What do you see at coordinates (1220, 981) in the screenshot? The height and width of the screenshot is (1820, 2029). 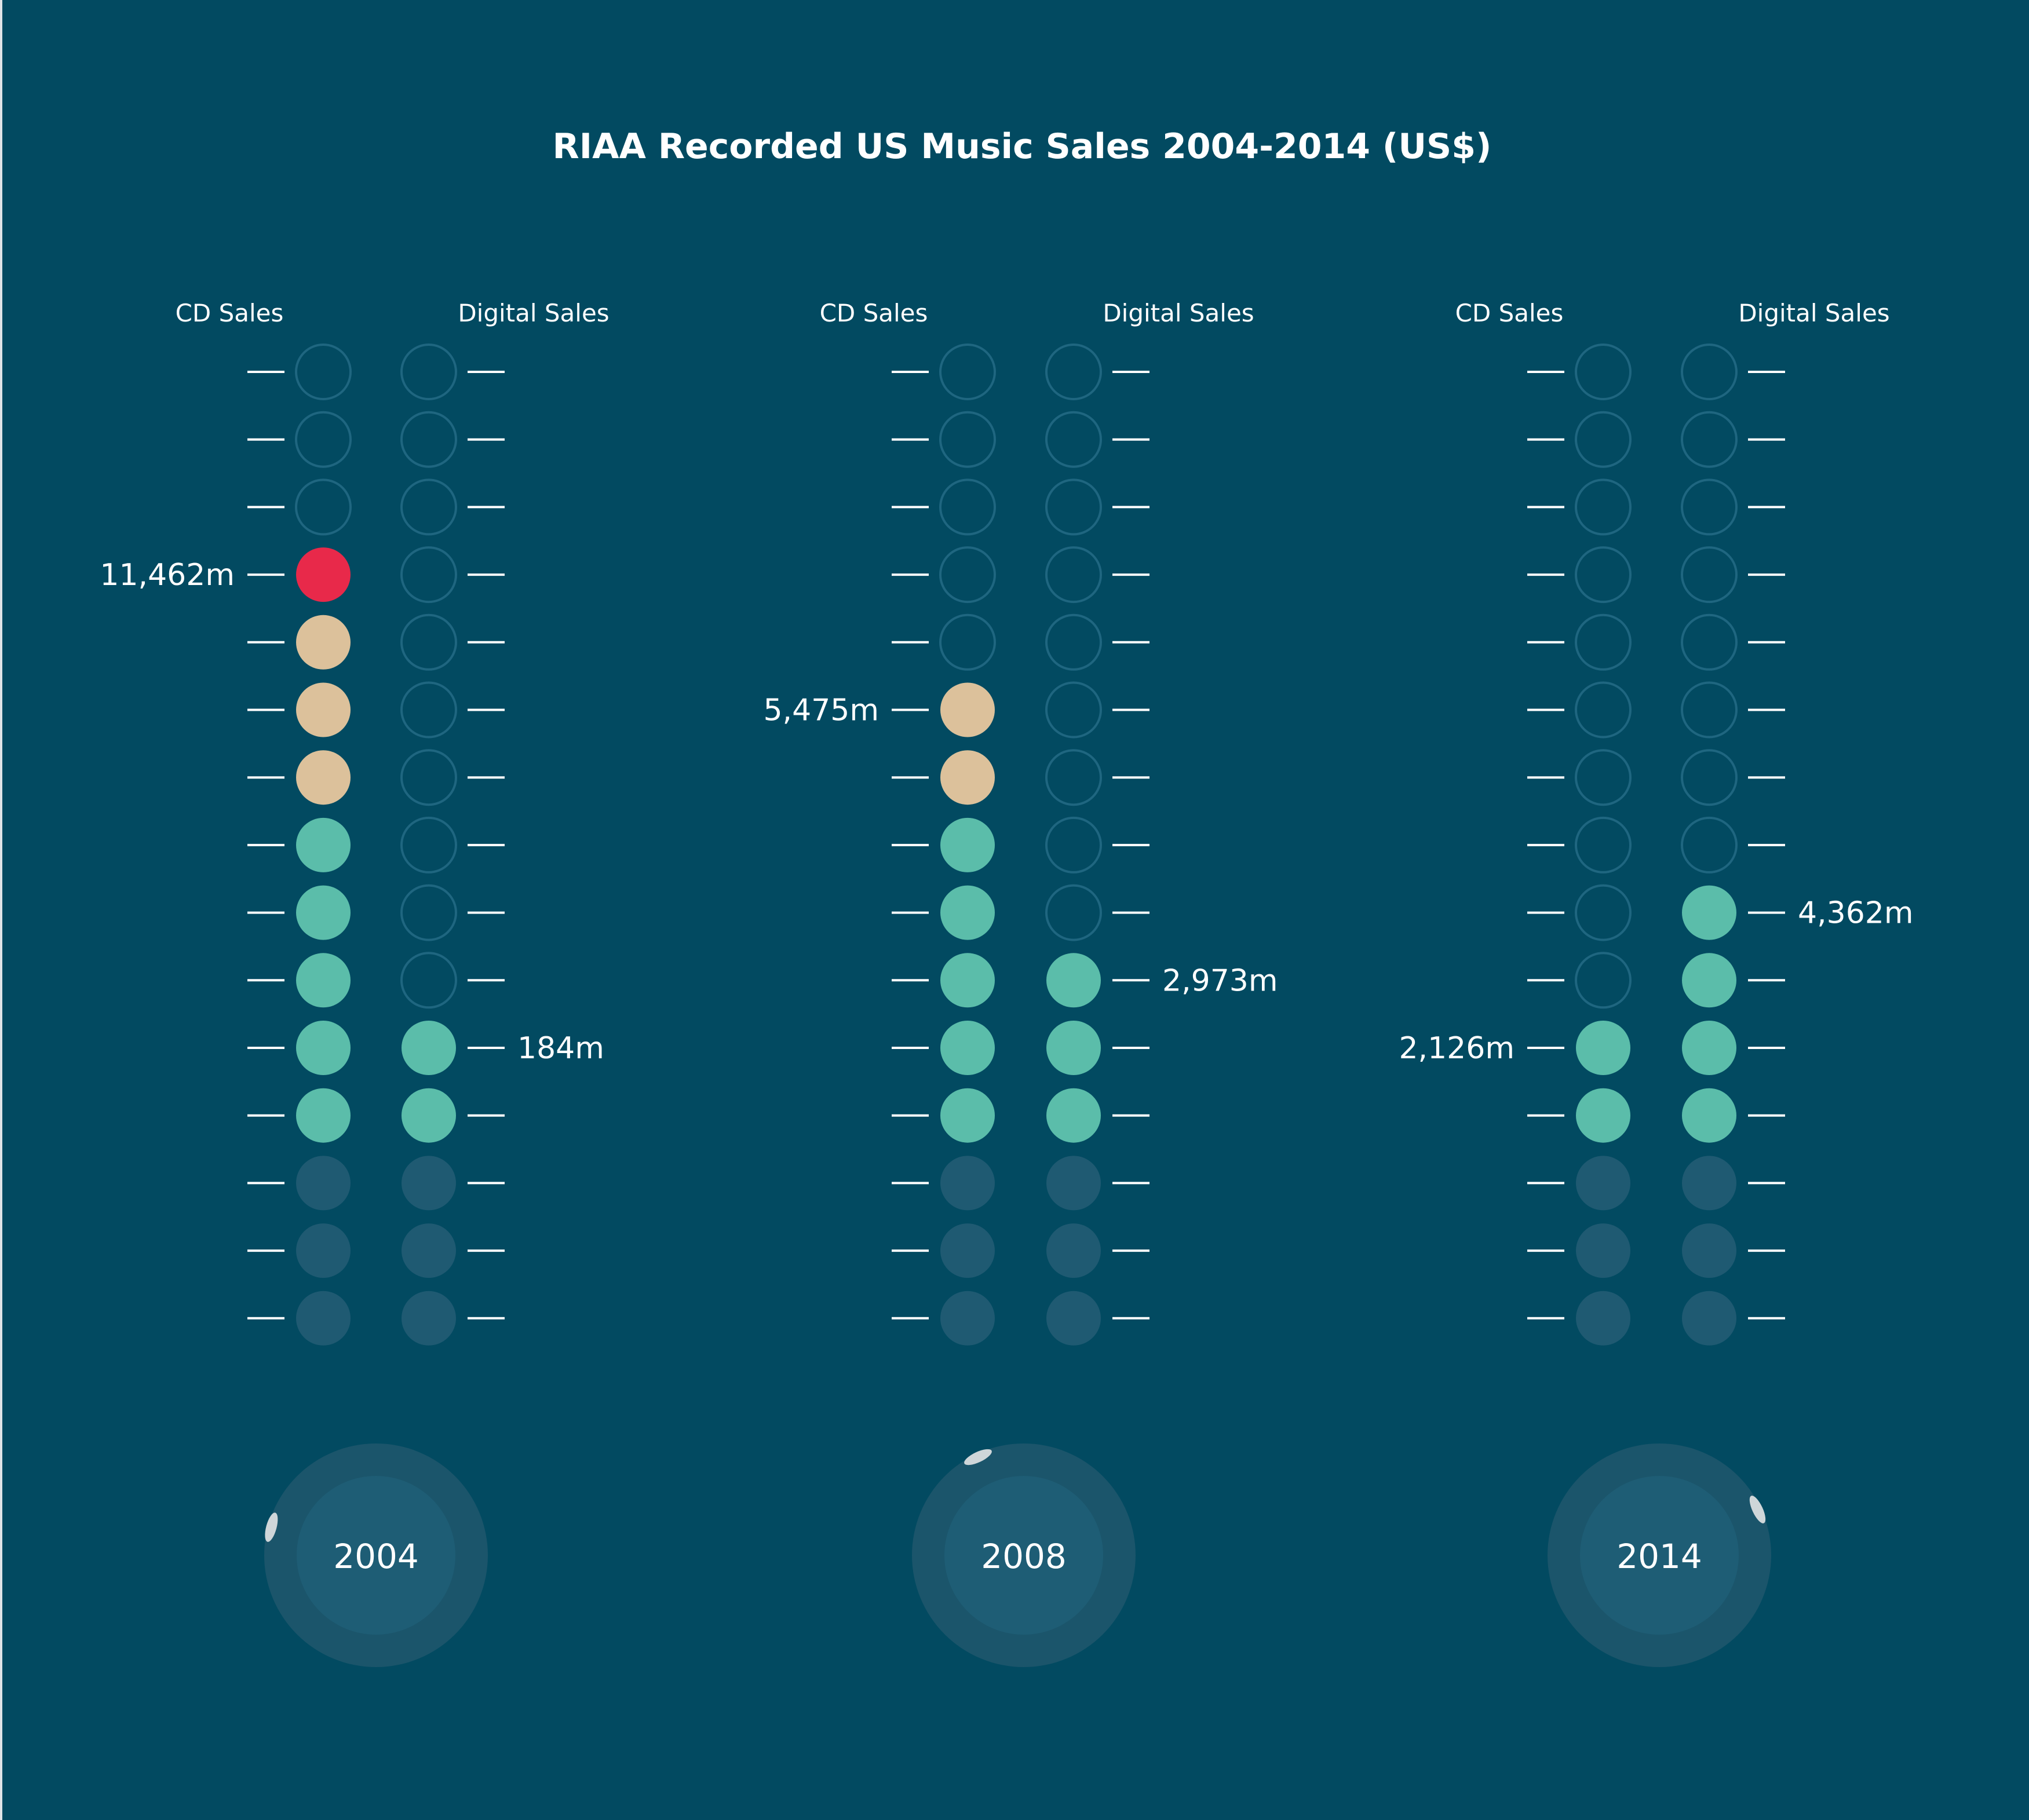 I see `digital-value-label: 2,973m` at bounding box center [1220, 981].